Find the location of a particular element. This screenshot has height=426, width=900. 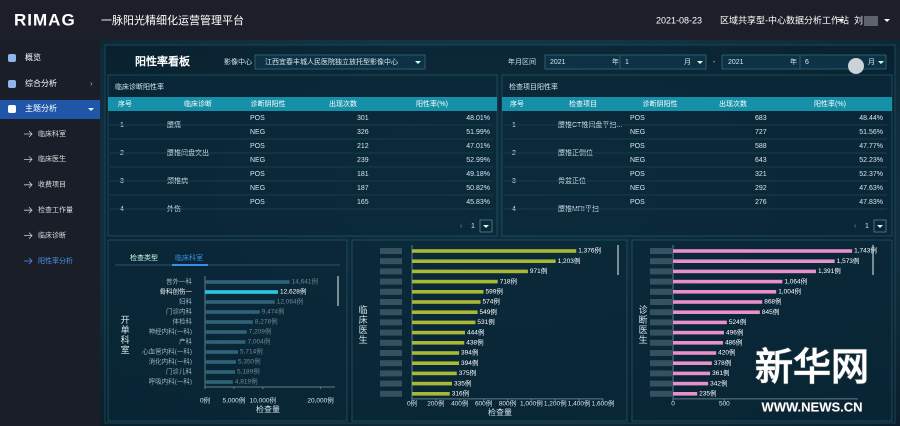

x-tick-label: 1,400例 is located at coordinates (579, 403).